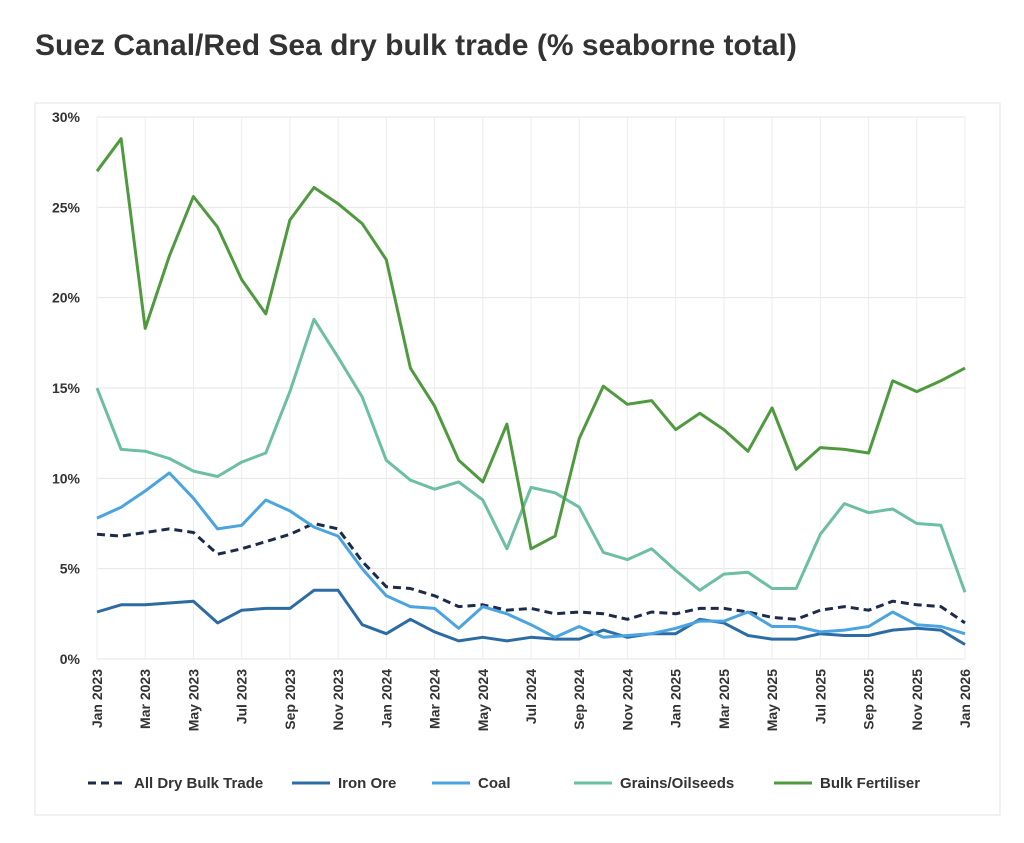 This screenshot has height=843, width=1024. Describe the element at coordinates (677, 783) in the screenshot. I see `legend-label: Grains/Oilseeds` at that location.